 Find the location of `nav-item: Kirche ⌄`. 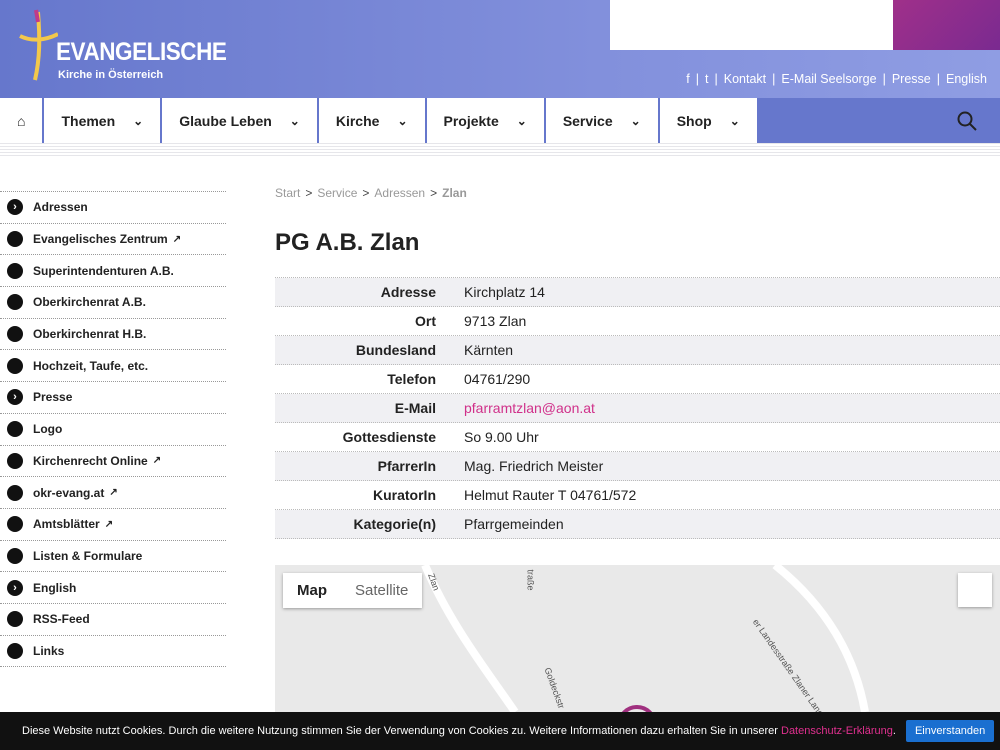

nav-item: Kirche ⌄ is located at coordinates (371, 120).